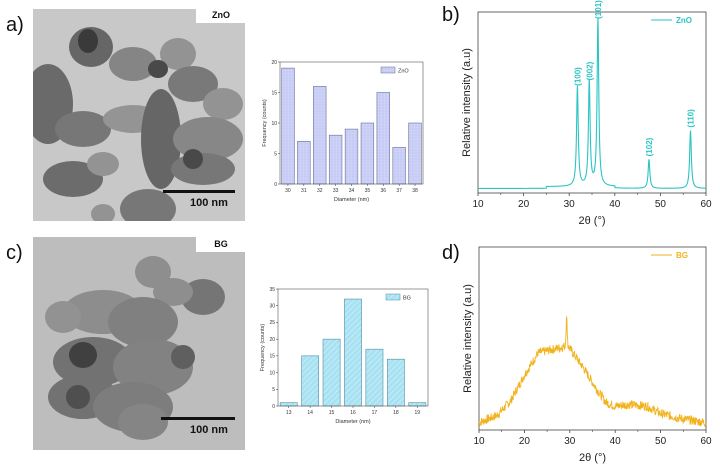 This screenshot has height=473, width=720. What do you see at coordinates (304, 191) in the screenshot?
I see `x-tick-label: 31` at bounding box center [304, 191].